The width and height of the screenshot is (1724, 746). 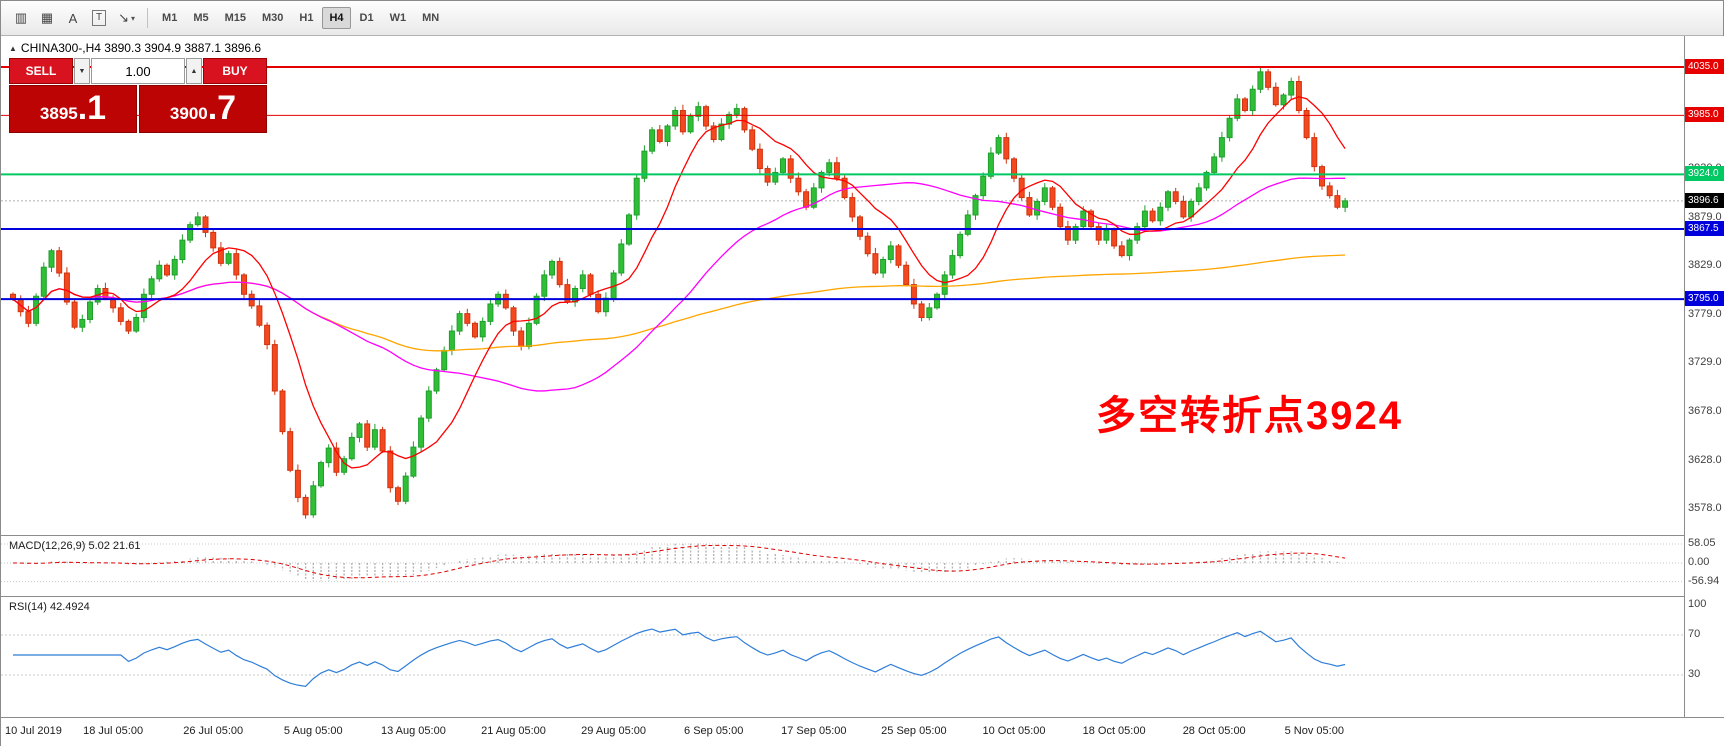 What do you see at coordinates (914, 731) in the screenshot?
I see `time-label: 25 Sep 05:00` at bounding box center [914, 731].